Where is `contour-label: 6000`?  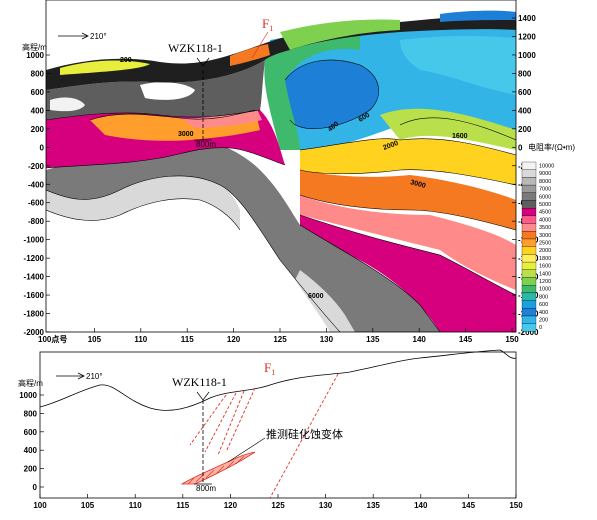 contour-label: 6000 is located at coordinates (316, 296).